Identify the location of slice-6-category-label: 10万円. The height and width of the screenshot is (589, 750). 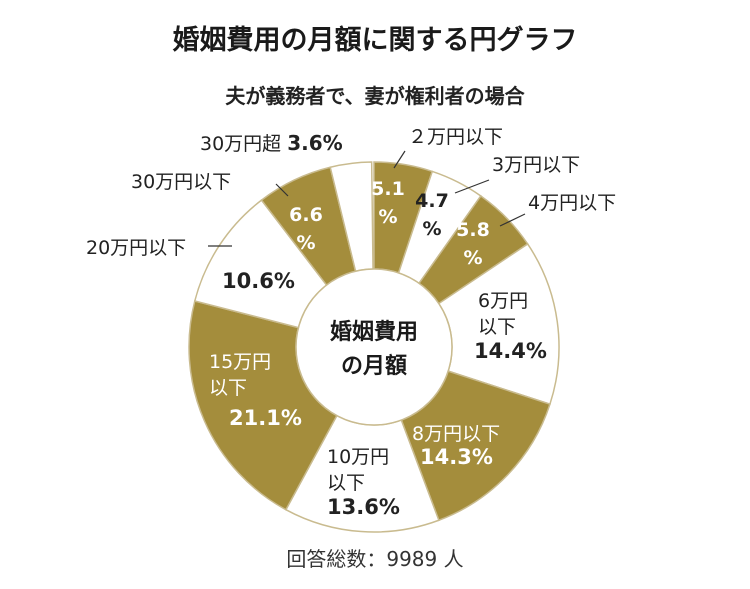
(358, 457).